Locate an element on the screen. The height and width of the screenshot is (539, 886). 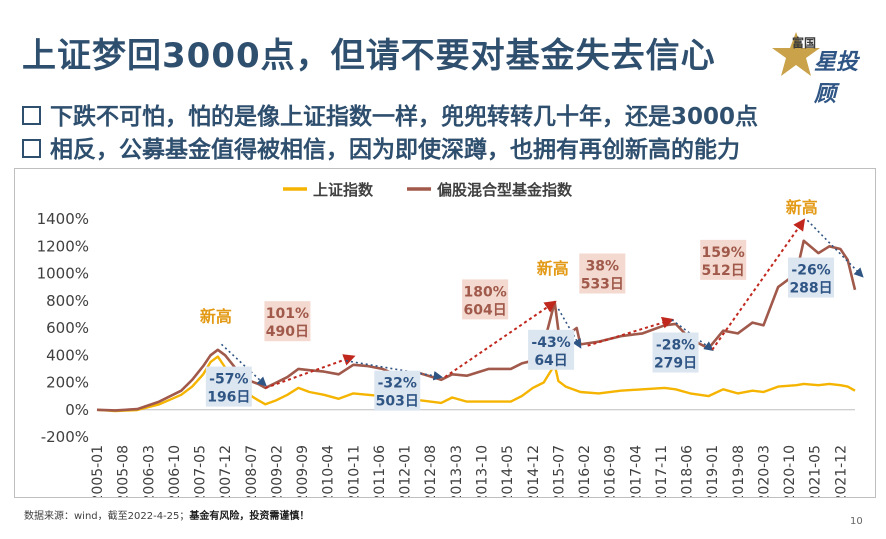
bullet-2: 相反，公募基金值得被相信，因为即使深蹲，也拥有再创新高的能力 is located at coordinates (381, 147).